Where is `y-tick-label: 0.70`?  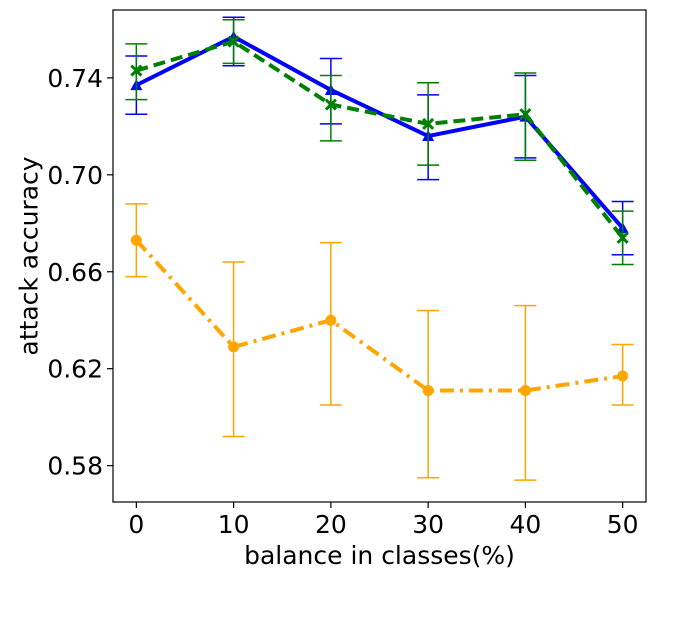 y-tick-label: 0.70 is located at coordinates (75, 175).